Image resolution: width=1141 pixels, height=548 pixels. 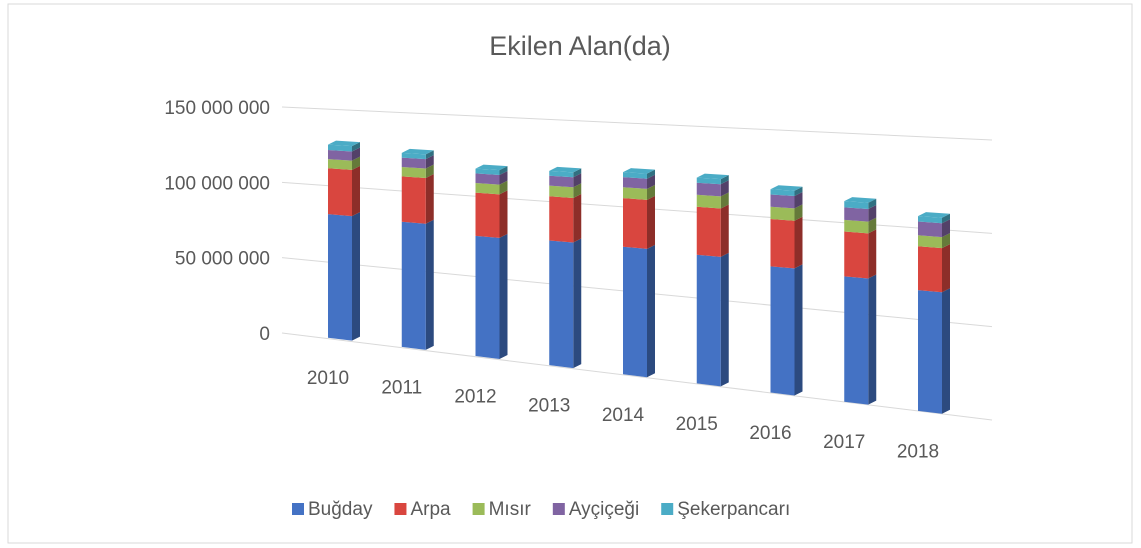 What do you see at coordinates (340, 509) in the screenshot?
I see `legend-label: Buğday` at bounding box center [340, 509].